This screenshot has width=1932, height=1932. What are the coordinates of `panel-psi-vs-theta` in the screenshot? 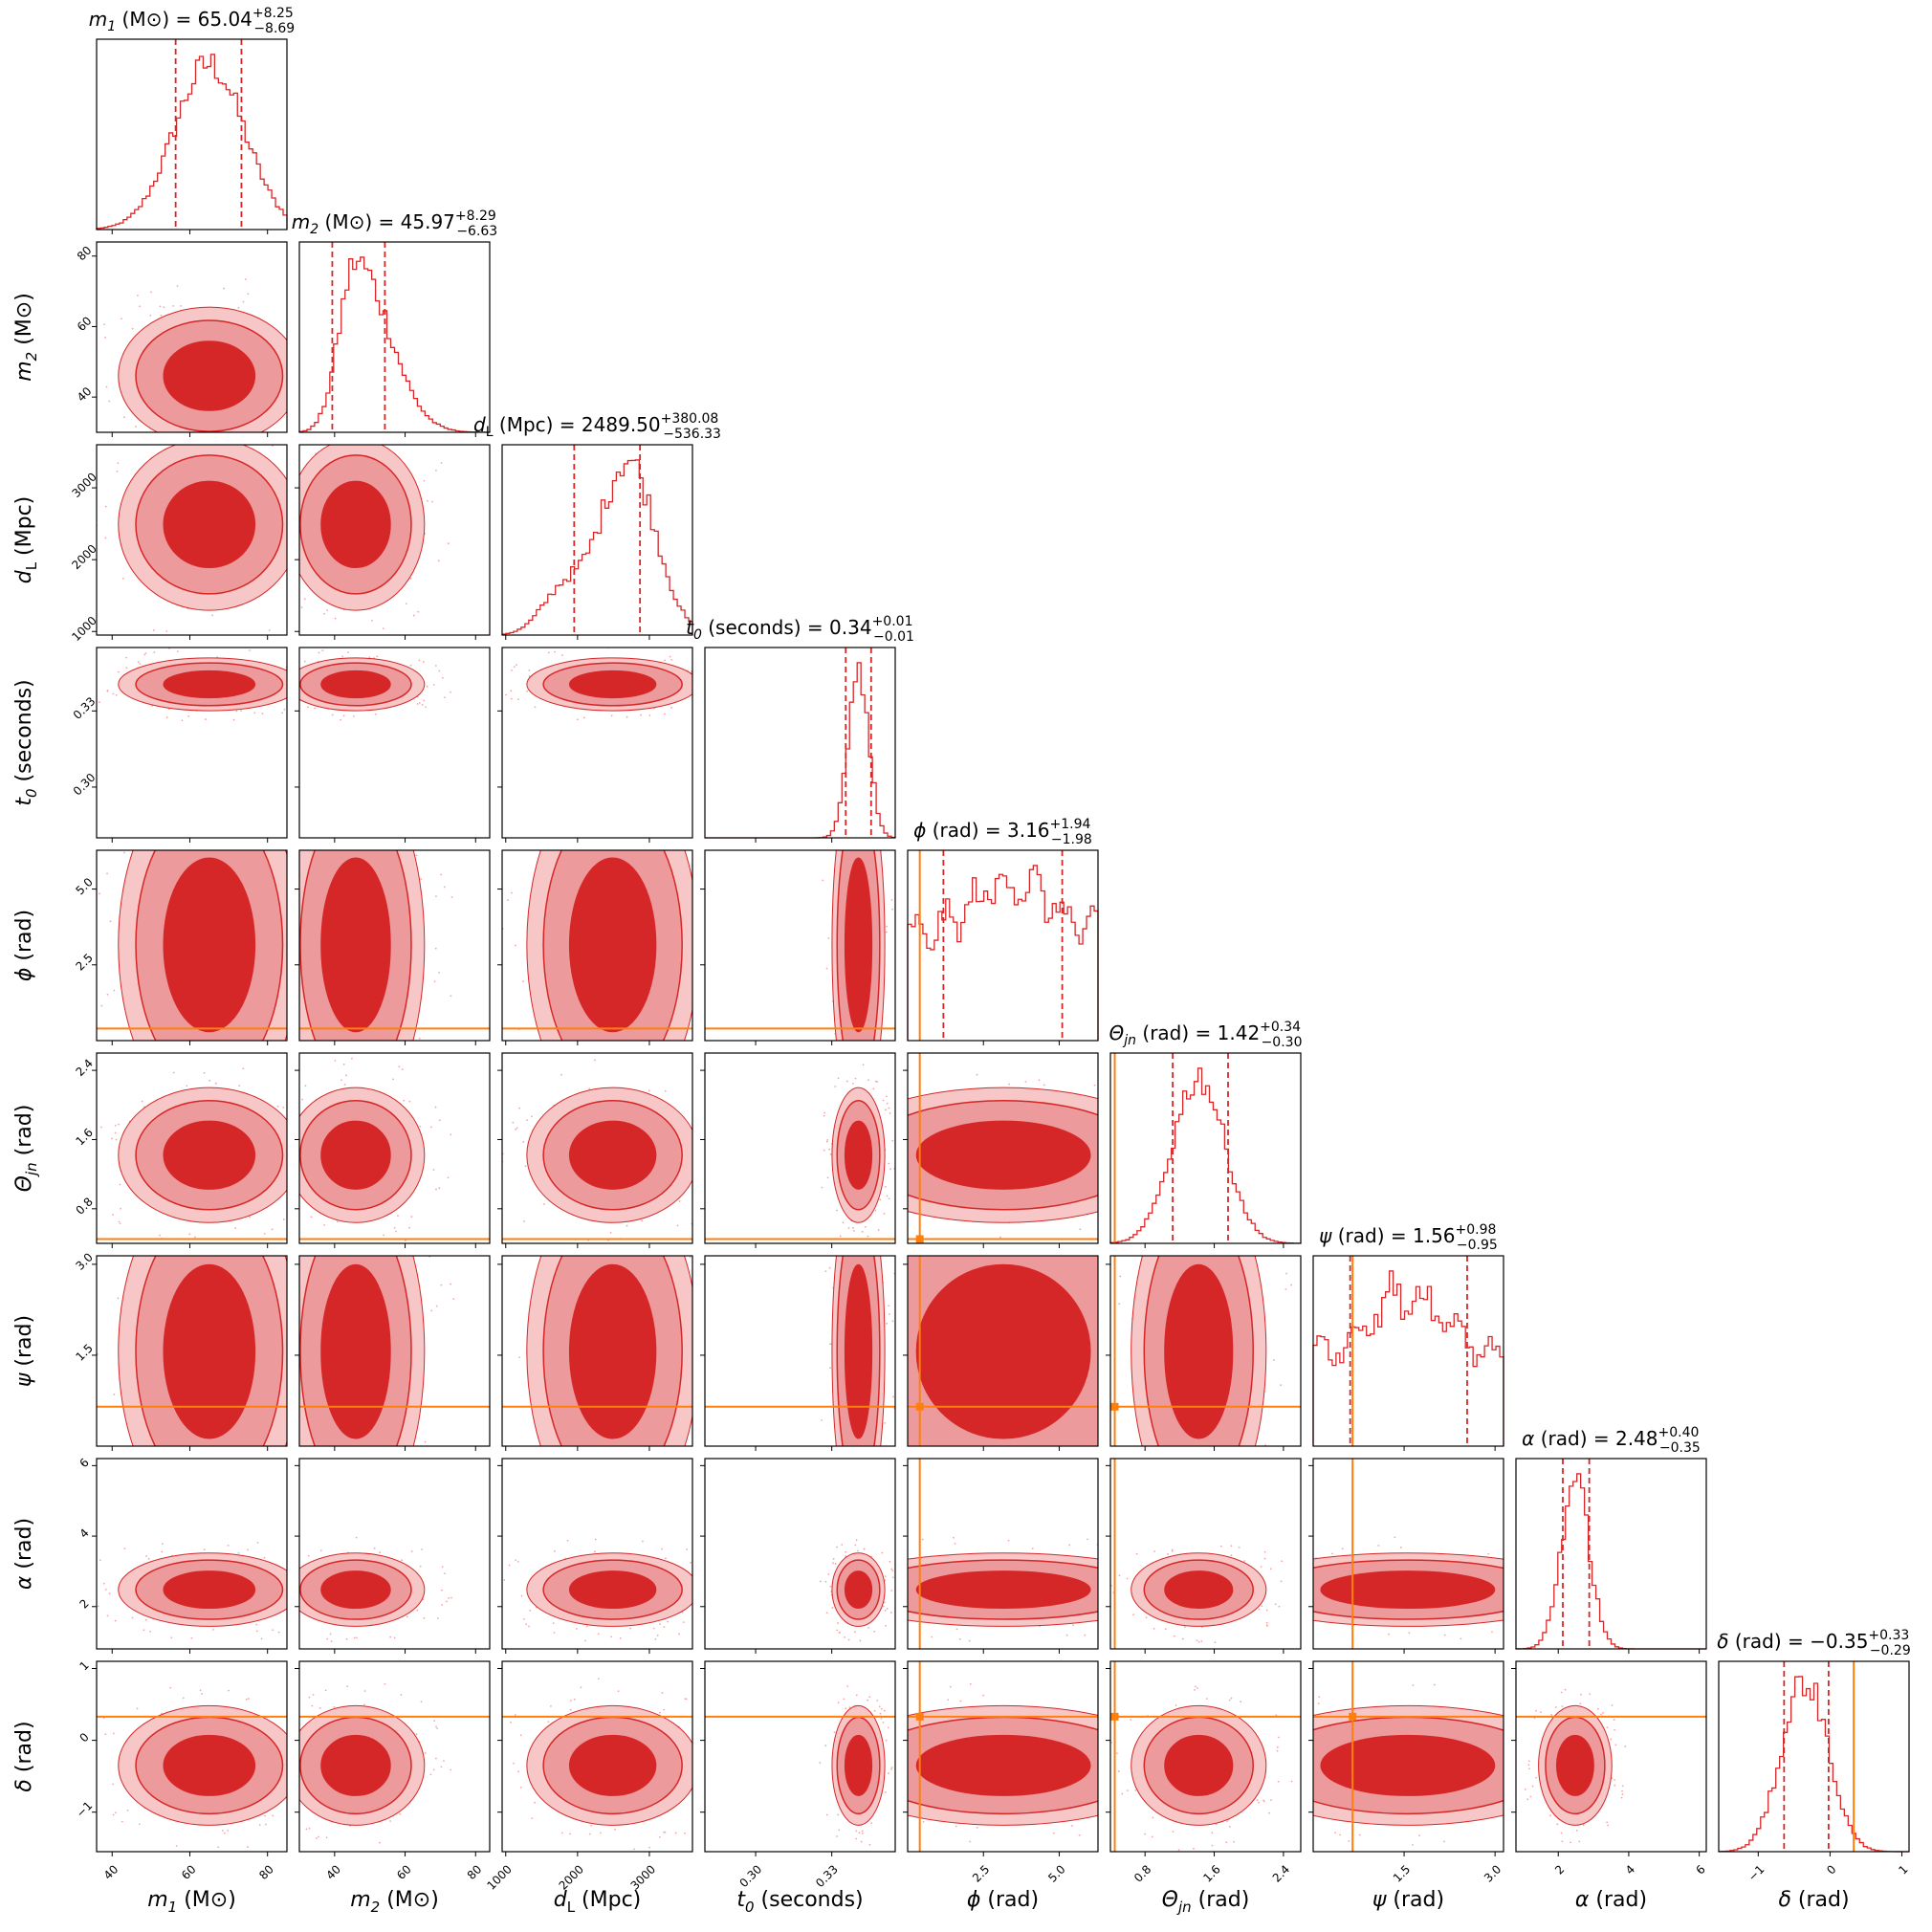 It's located at (1204, 1353).